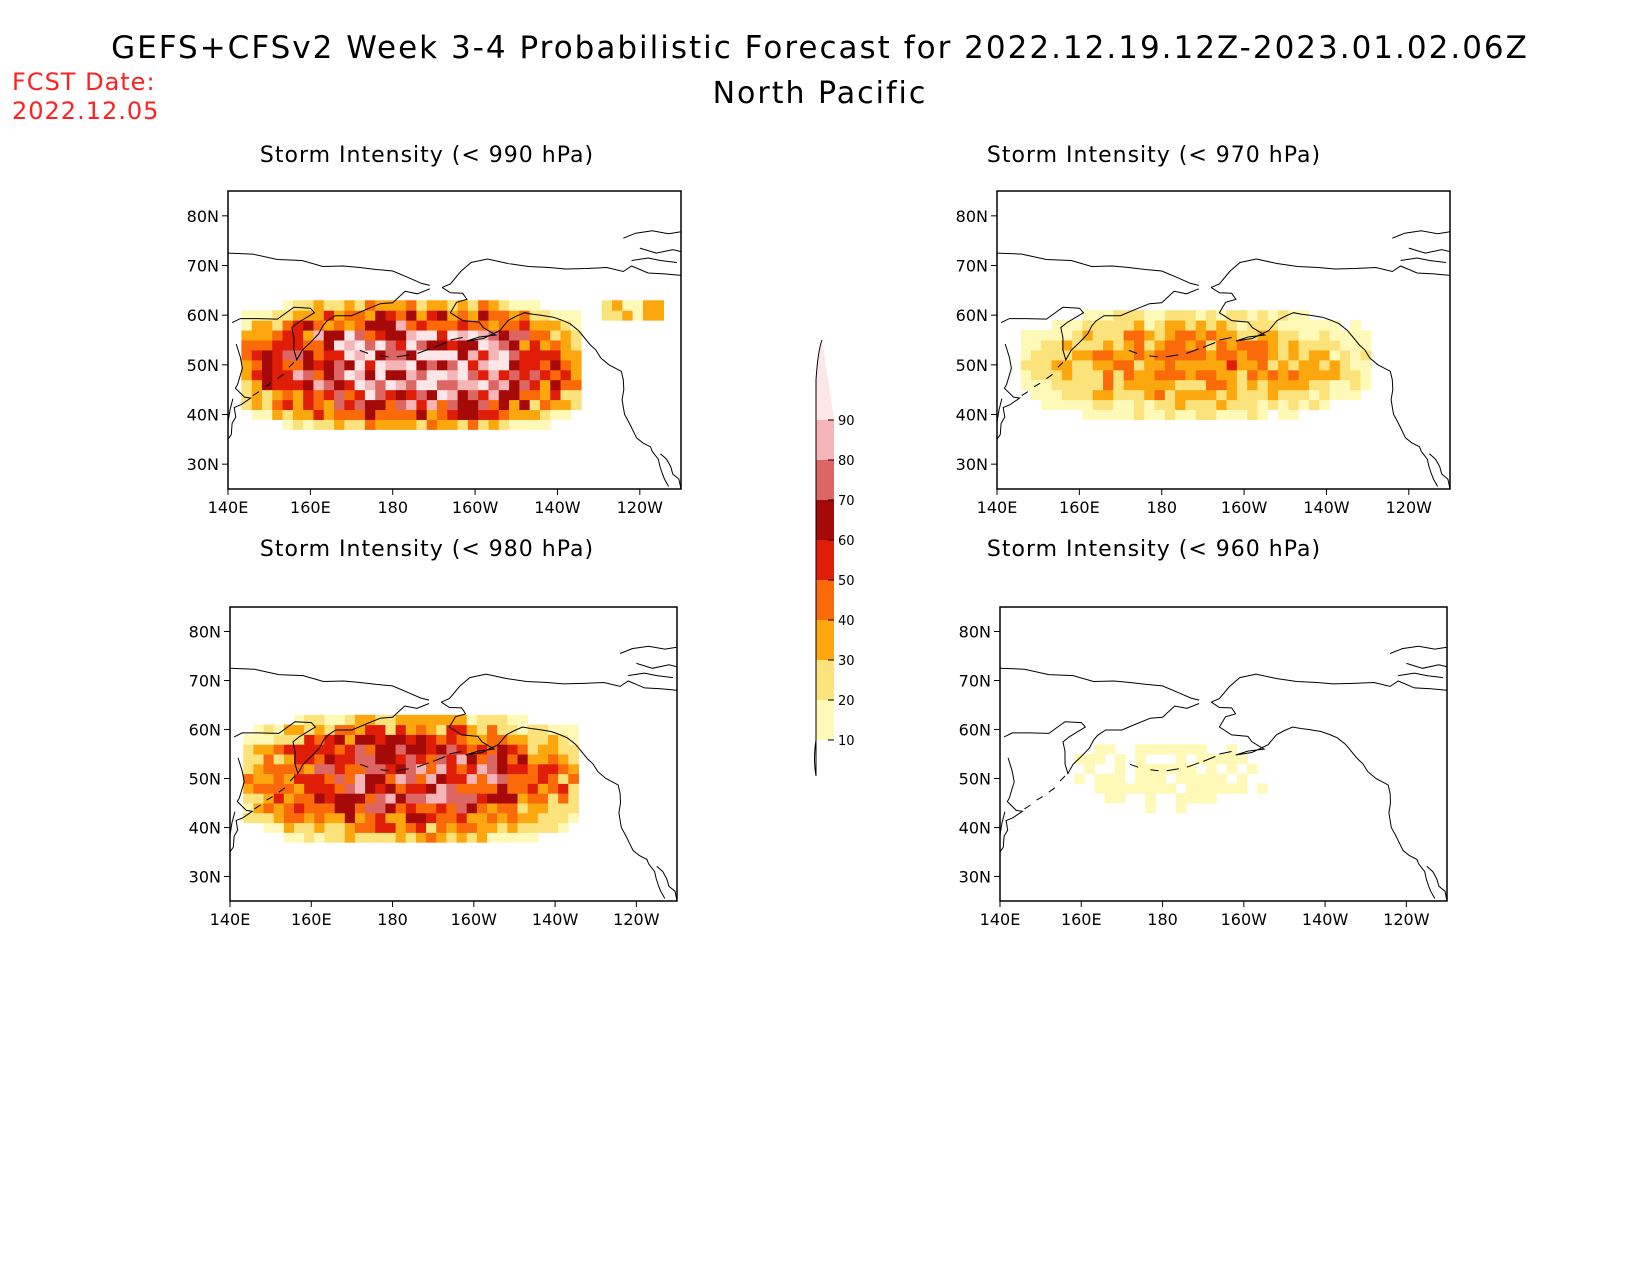  What do you see at coordinates (972, 216) in the screenshot?
I see `lat-tick-label: 80N` at bounding box center [972, 216].